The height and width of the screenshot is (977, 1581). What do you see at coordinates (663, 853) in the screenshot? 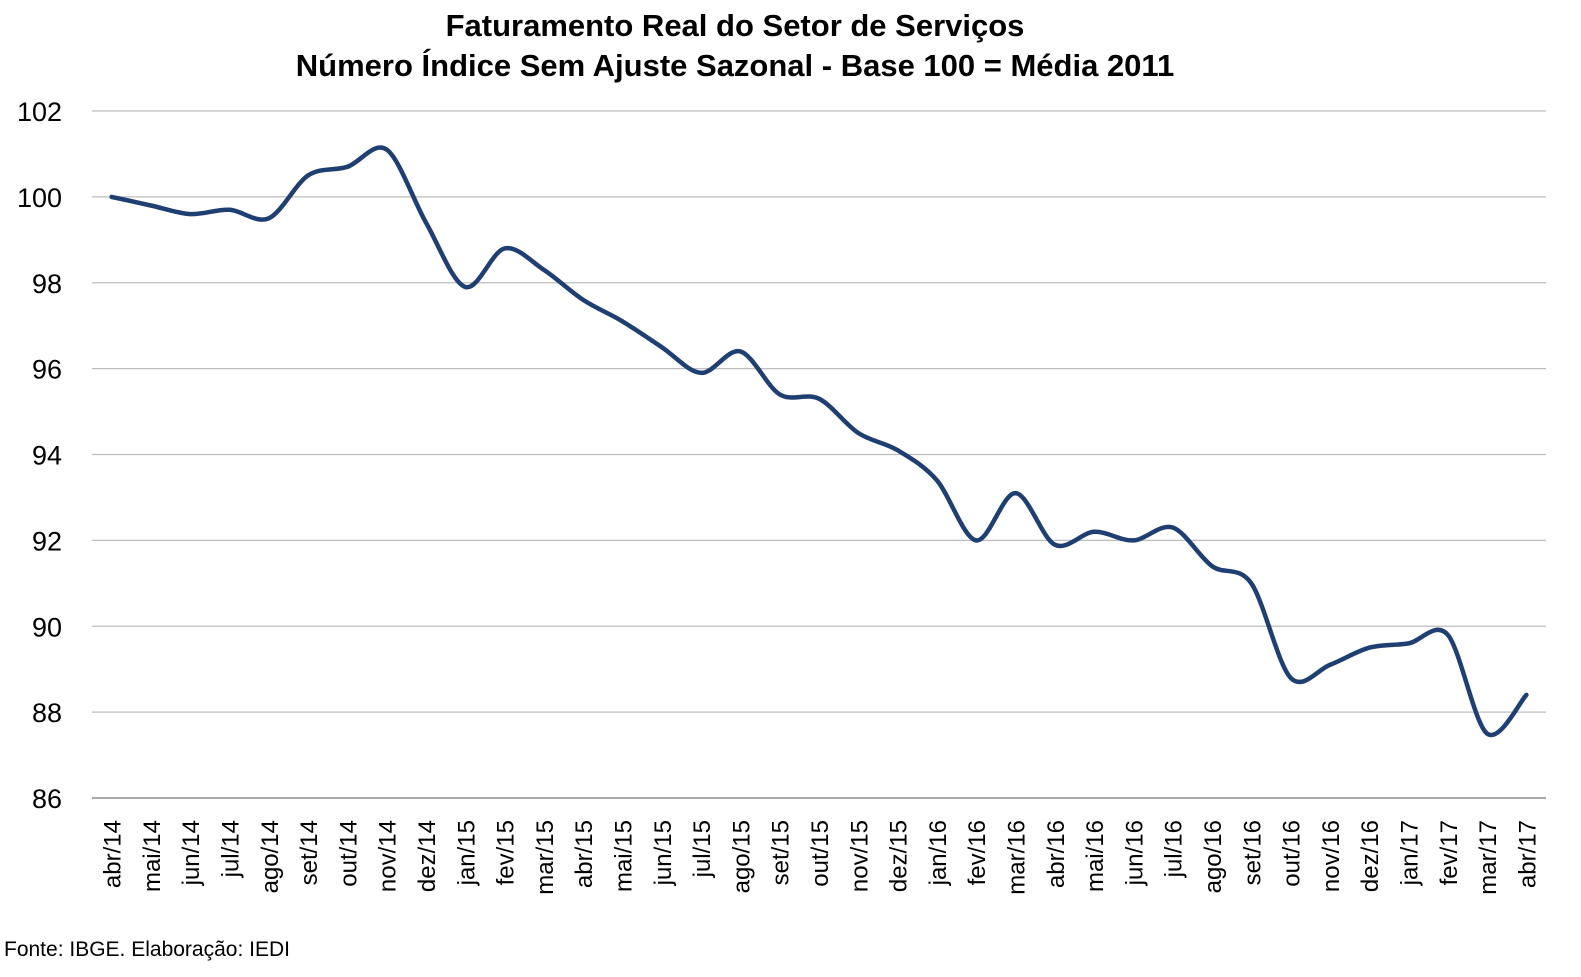
I see `x-tick-label: jun/15` at bounding box center [663, 853].